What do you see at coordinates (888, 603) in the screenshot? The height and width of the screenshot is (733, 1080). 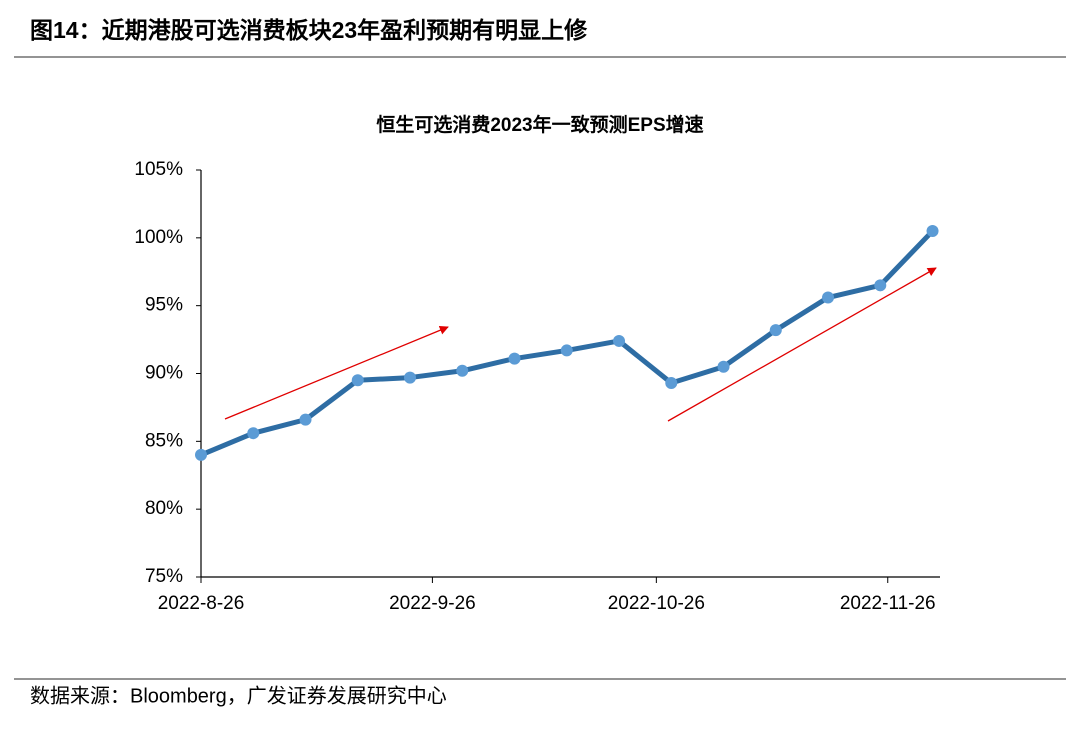 I see `x-tick-label: 2022-11-26` at bounding box center [888, 603].